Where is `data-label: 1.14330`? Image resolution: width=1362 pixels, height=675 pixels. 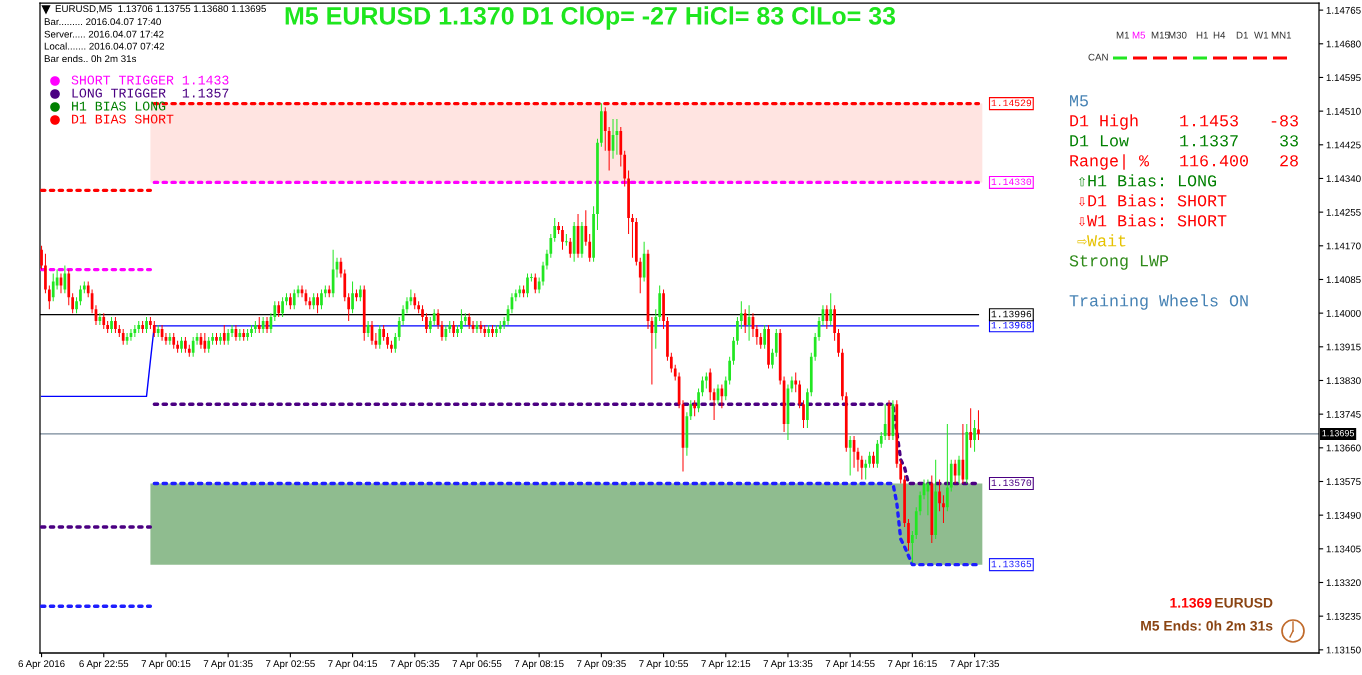
data-label: 1.14330 is located at coordinates (1011, 182).